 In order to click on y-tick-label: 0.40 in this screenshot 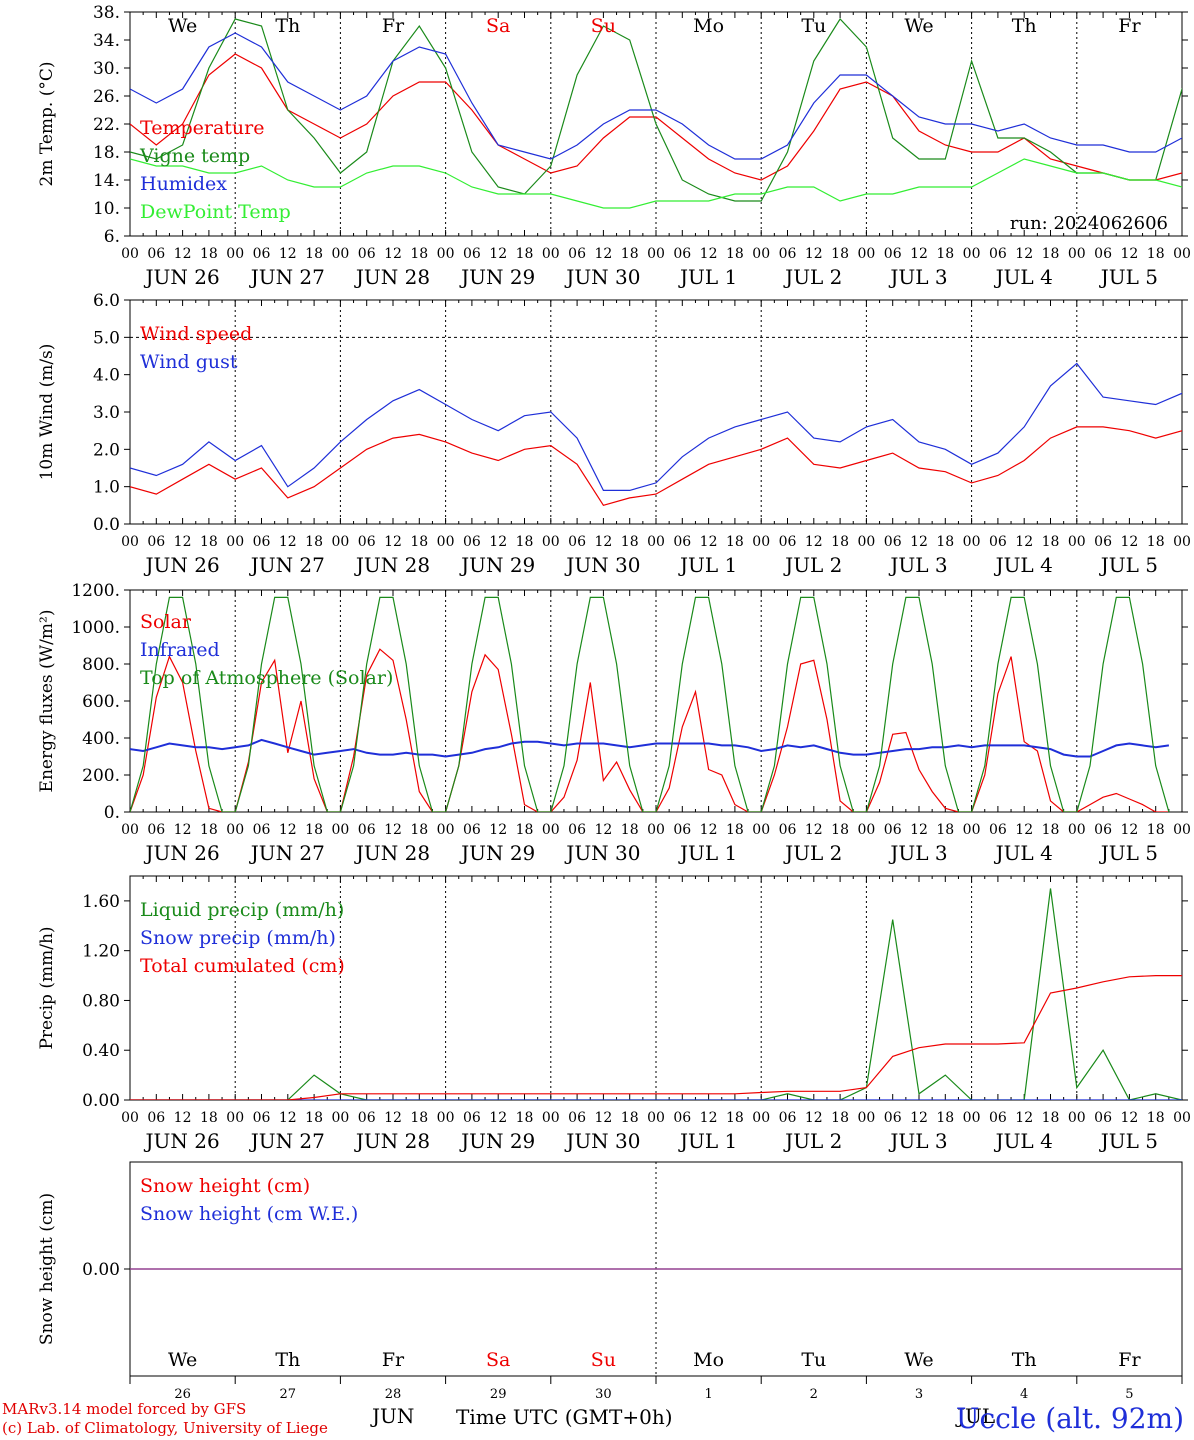, I will do `click(101, 1051)`.